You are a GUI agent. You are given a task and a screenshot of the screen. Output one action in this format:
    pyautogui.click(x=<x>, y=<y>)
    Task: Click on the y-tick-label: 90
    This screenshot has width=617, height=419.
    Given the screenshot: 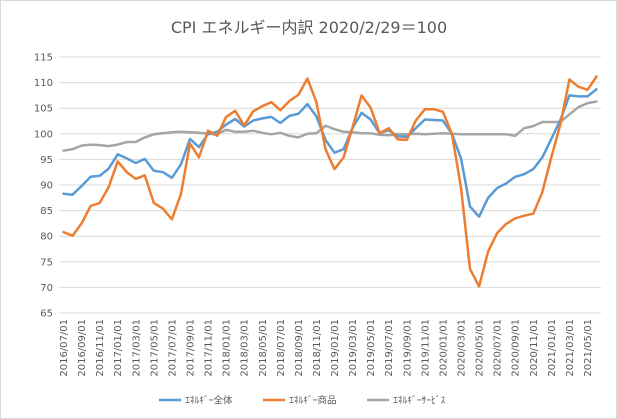 What is the action you would take?
    pyautogui.click(x=46, y=186)
    